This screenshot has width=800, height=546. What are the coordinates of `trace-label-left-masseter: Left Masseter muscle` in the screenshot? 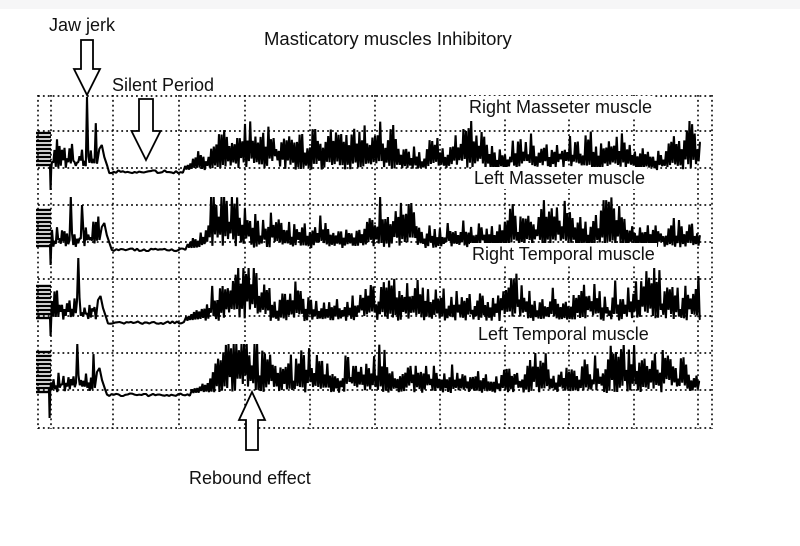 It's located at (560, 178).